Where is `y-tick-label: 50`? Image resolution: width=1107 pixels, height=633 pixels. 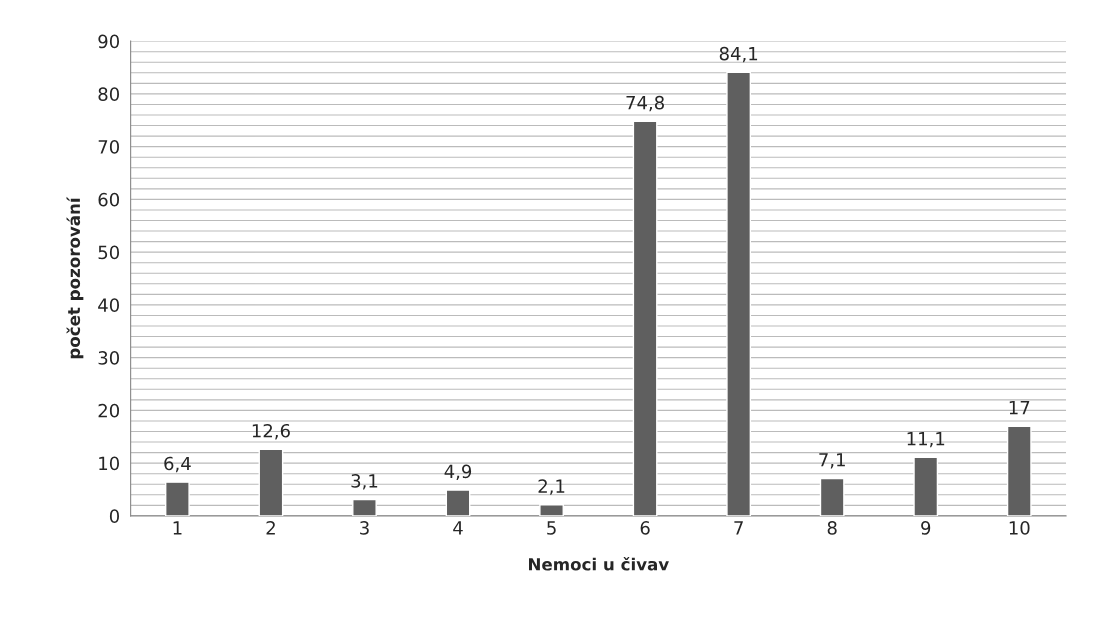 y-tick-label: 50 is located at coordinates (109, 252).